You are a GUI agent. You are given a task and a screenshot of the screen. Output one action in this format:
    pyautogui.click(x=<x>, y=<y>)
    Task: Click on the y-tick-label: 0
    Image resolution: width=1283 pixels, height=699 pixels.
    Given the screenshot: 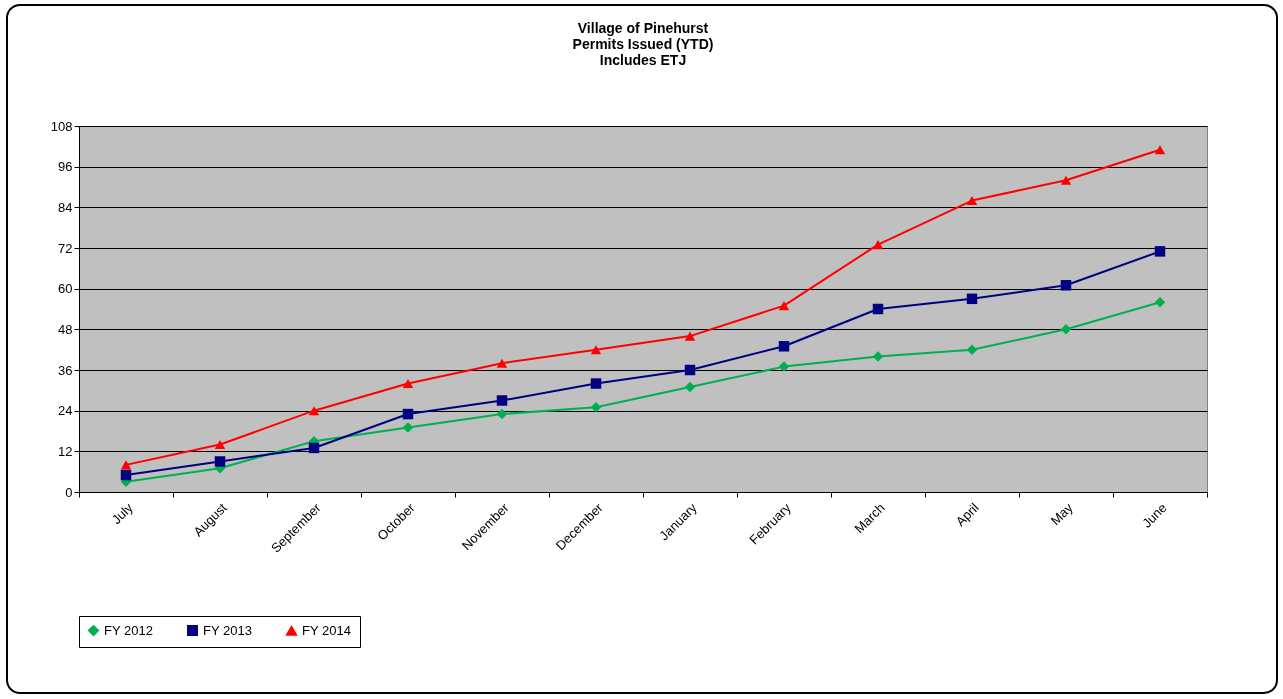 What is the action you would take?
    pyautogui.click(x=69, y=492)
    